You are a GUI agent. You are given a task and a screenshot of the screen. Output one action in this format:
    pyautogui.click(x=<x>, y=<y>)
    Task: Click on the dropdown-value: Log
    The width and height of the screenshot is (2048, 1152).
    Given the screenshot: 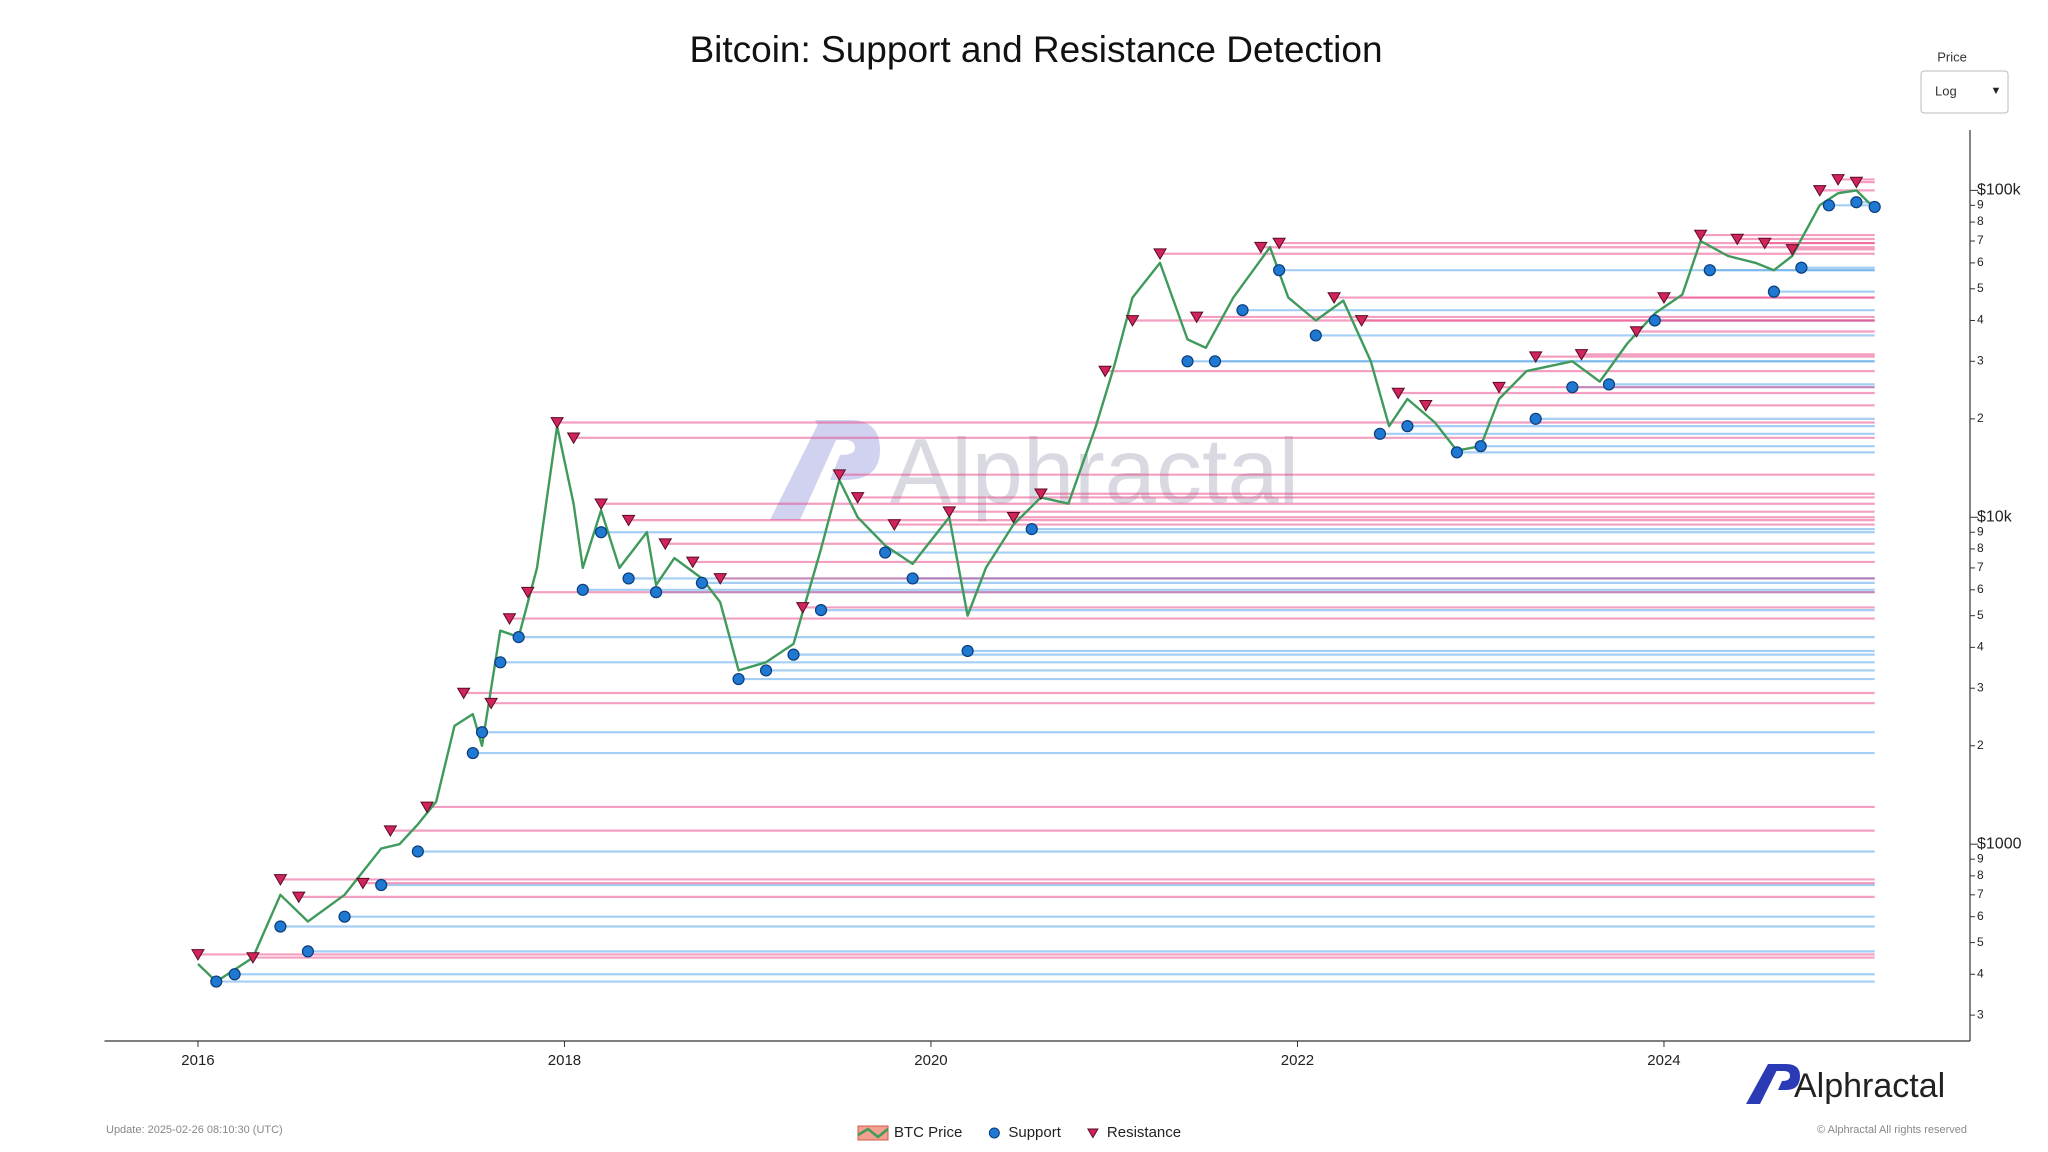 What is the action you would take?
    pyautogui.click(x=1946, y=90)
    